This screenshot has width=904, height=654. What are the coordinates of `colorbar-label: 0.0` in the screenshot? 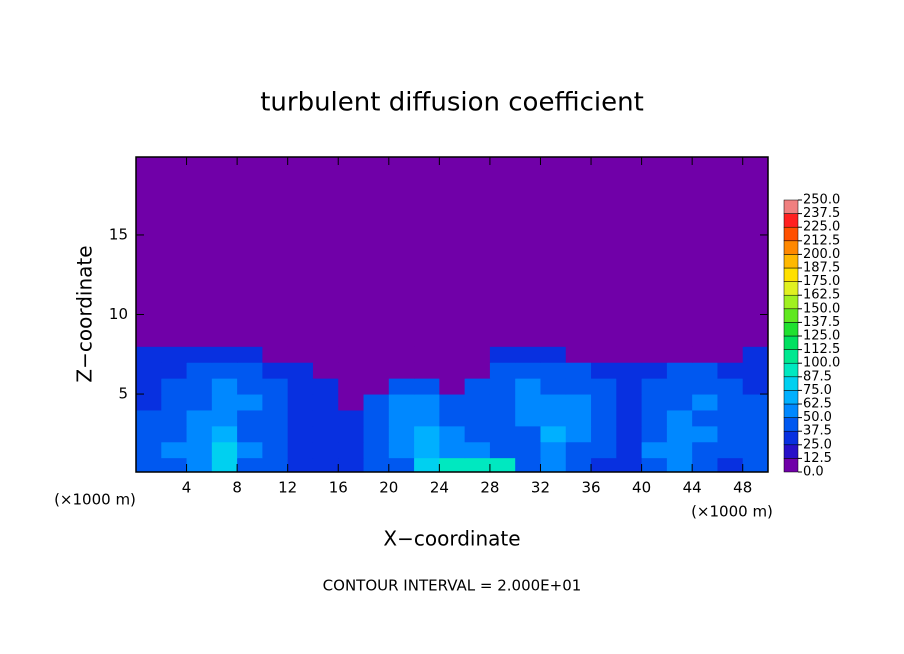 It's located at (813, 472).